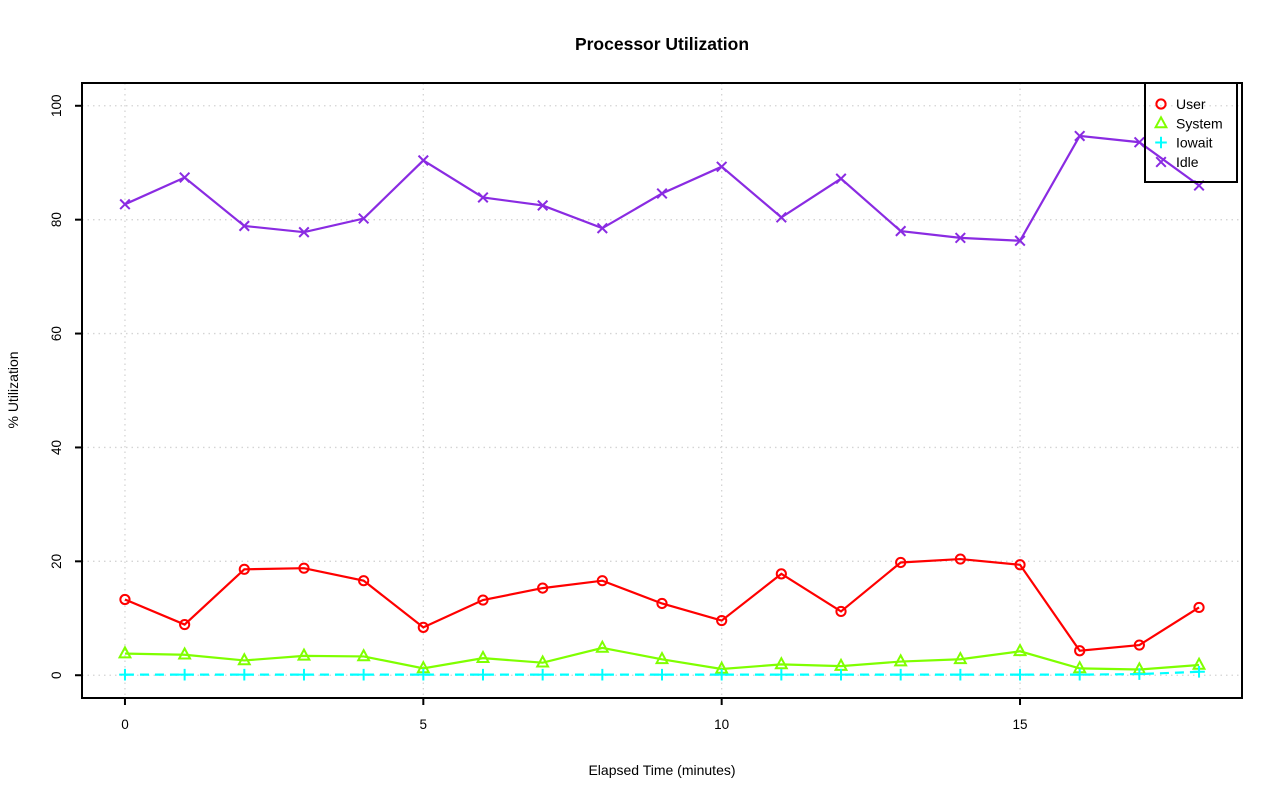 This screenshot has width=1280, height=801. Describe the element at coordinates (1161, 162) in the screenshot. I see `legend-marker-idle` at that location.